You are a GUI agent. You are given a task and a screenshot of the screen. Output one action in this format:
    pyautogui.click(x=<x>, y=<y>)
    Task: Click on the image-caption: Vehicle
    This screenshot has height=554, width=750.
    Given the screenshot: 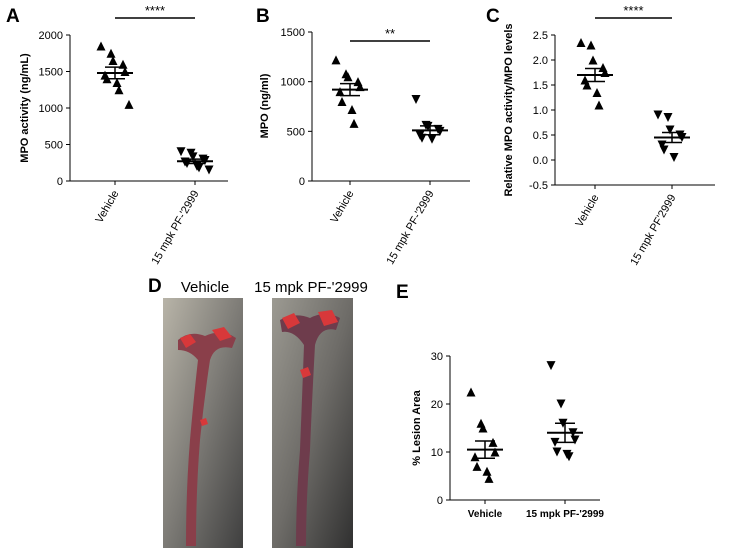 What is the action you would take?
    pyautogui.click(x=205, y=287)
    